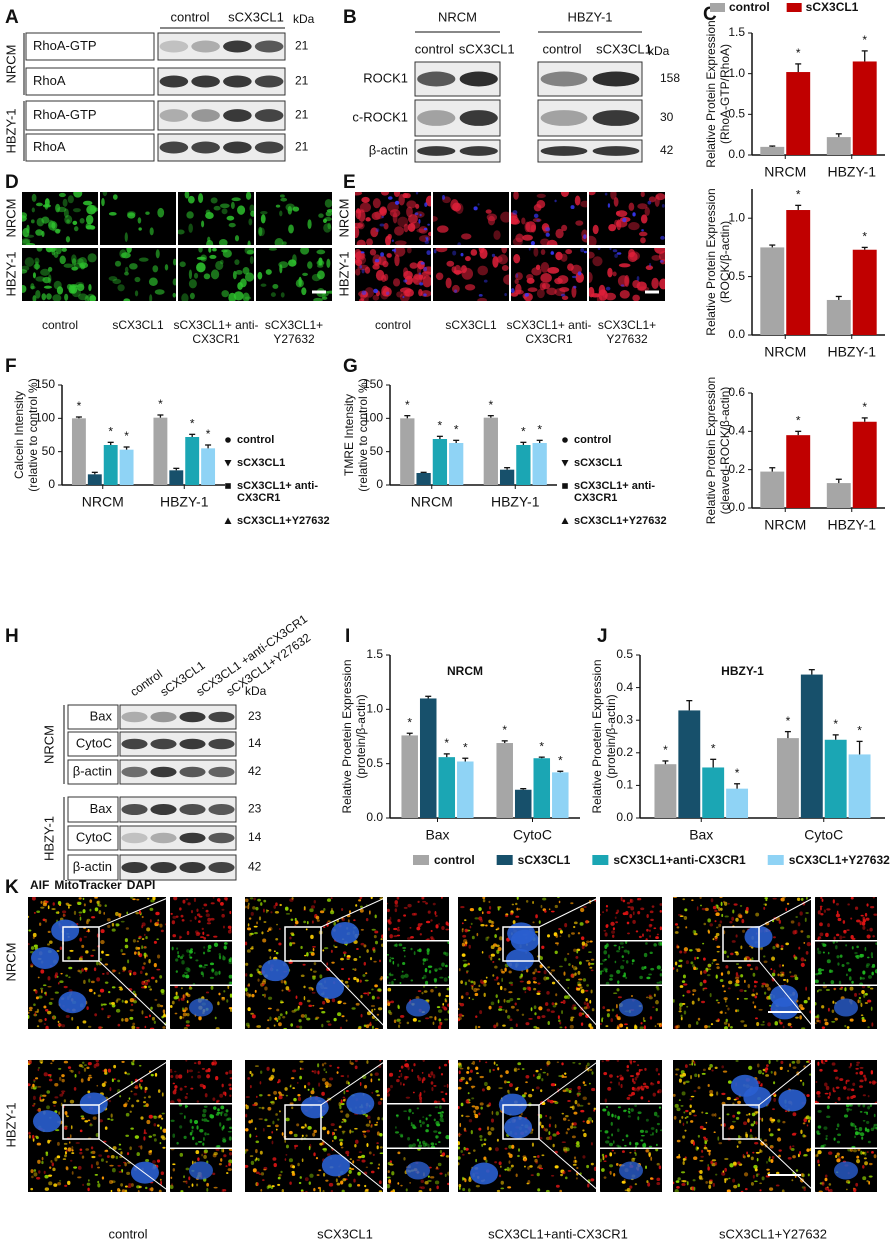 This screenshot has width=892, height=1253. Describe the element at coordinates (785, 352) in the screenshot. I see `x-tick-label: NRCM` at that location.